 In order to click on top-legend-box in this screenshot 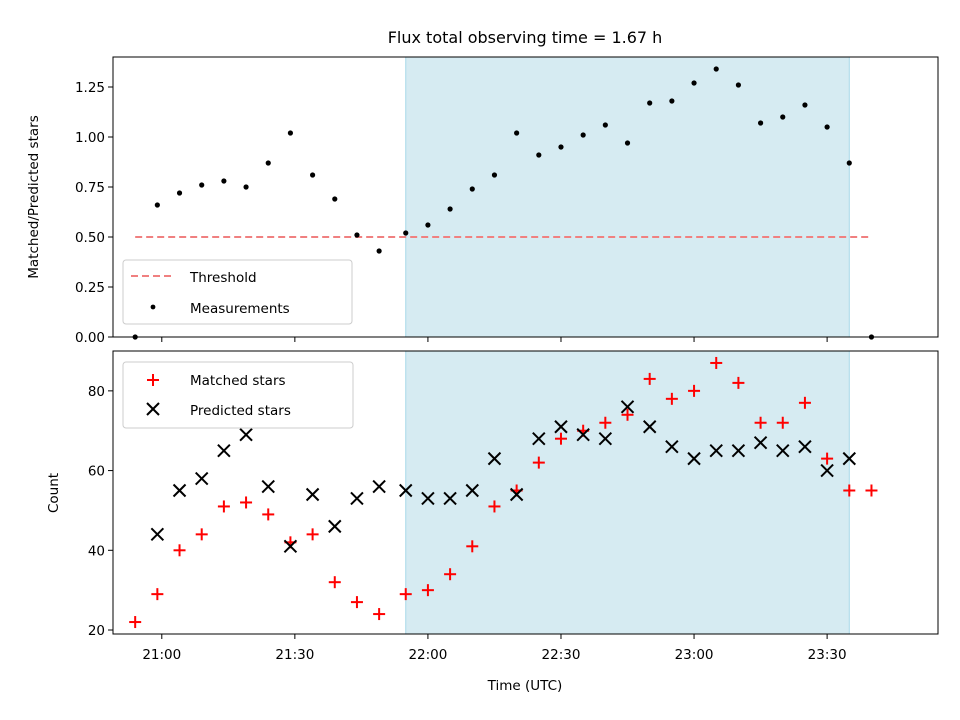, I will do `click(237, 292)`.